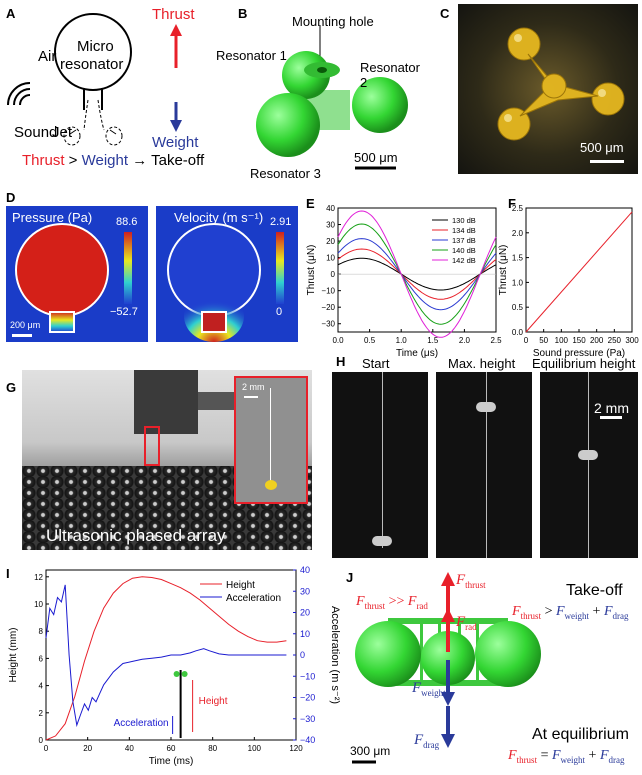  I want to click on x-tick-label: 20, so click(87, 748).